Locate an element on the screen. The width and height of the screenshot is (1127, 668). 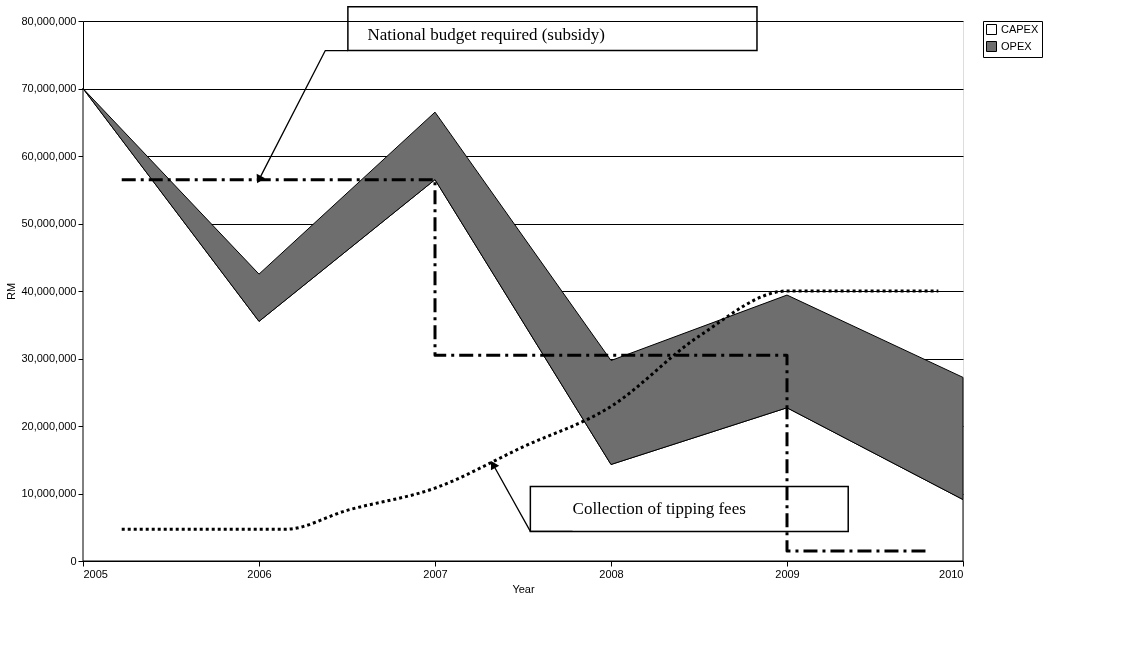
y-tick-label: 0 is located at coordinates (73, 560).